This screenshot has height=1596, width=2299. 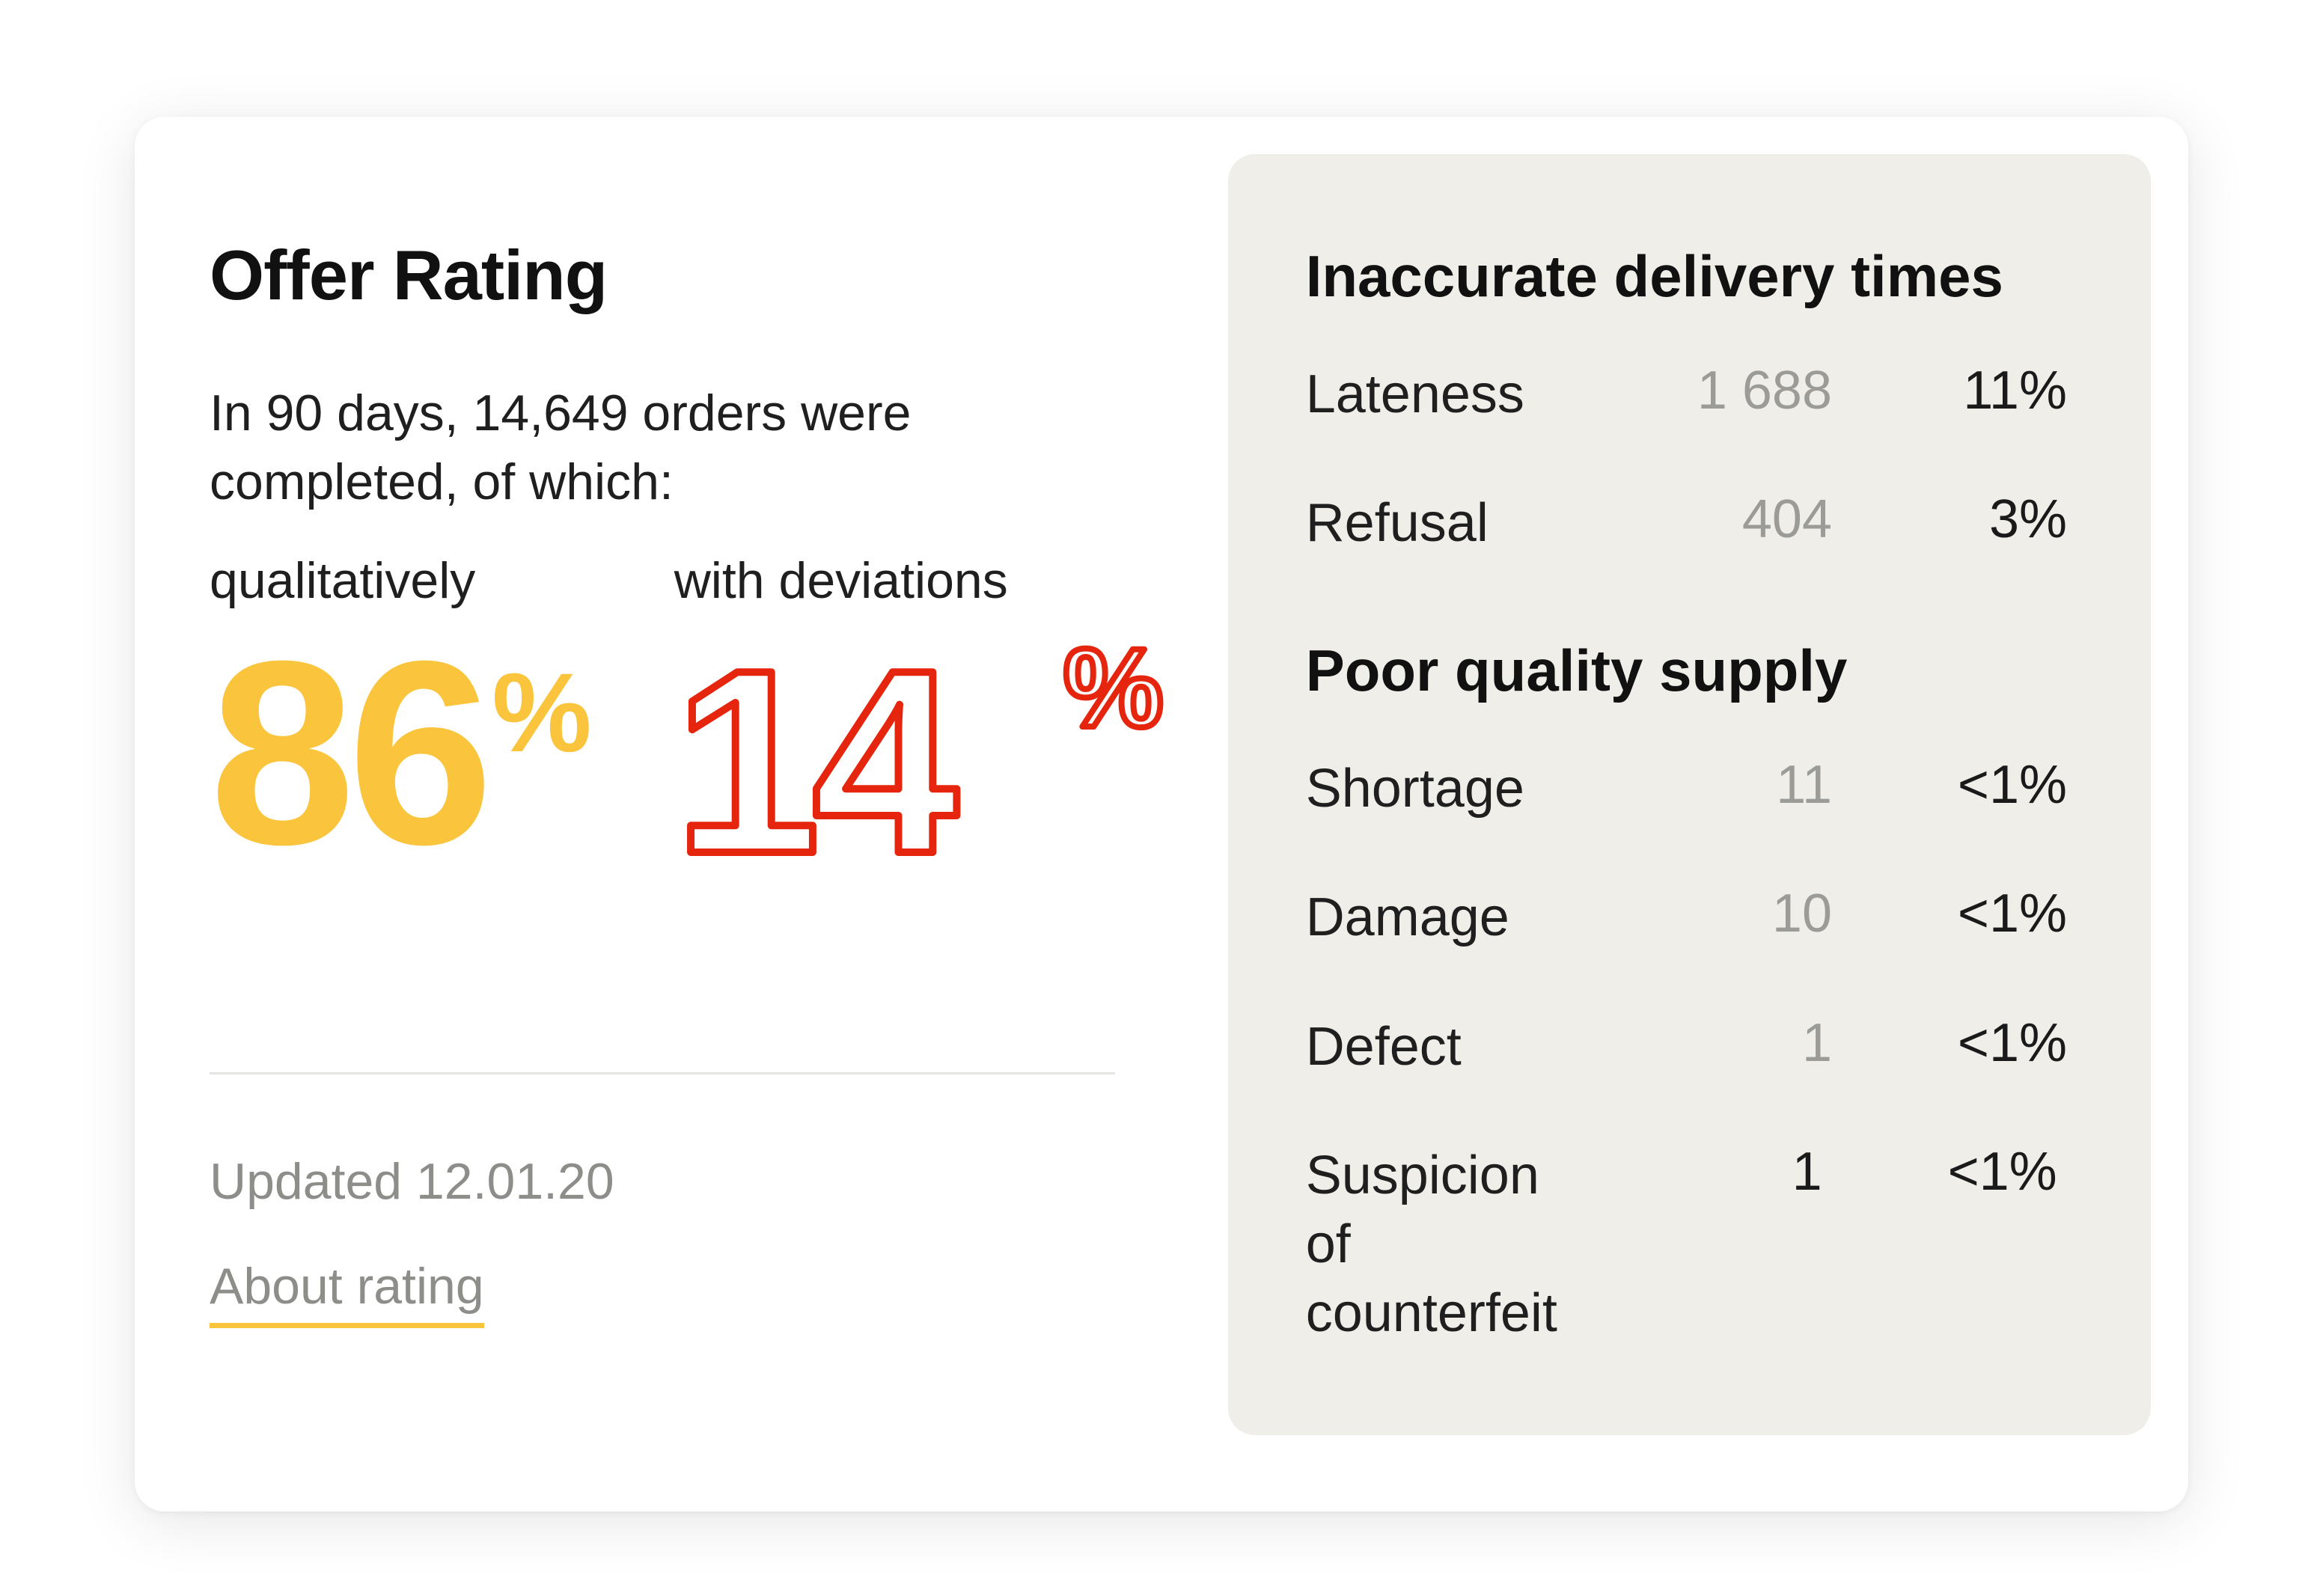 I want to click on issue-percent: 3%, so click(x=2028, y=520).